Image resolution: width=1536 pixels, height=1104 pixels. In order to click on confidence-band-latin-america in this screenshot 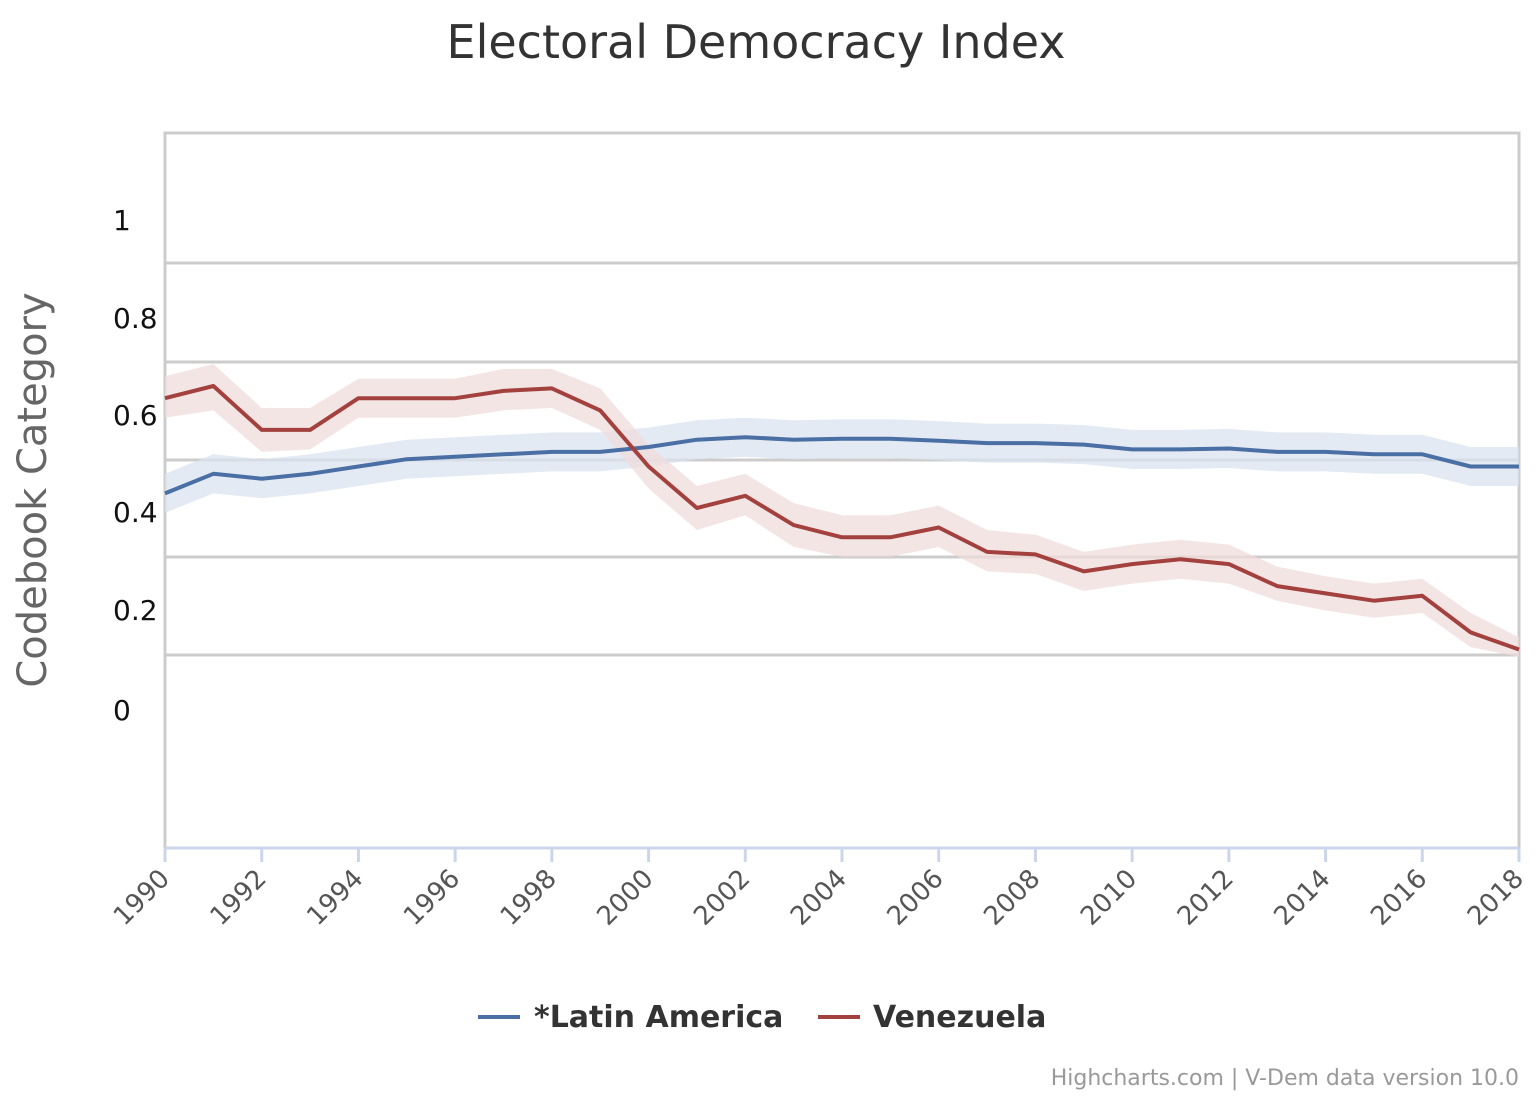, I will do `click(842, 465)`.